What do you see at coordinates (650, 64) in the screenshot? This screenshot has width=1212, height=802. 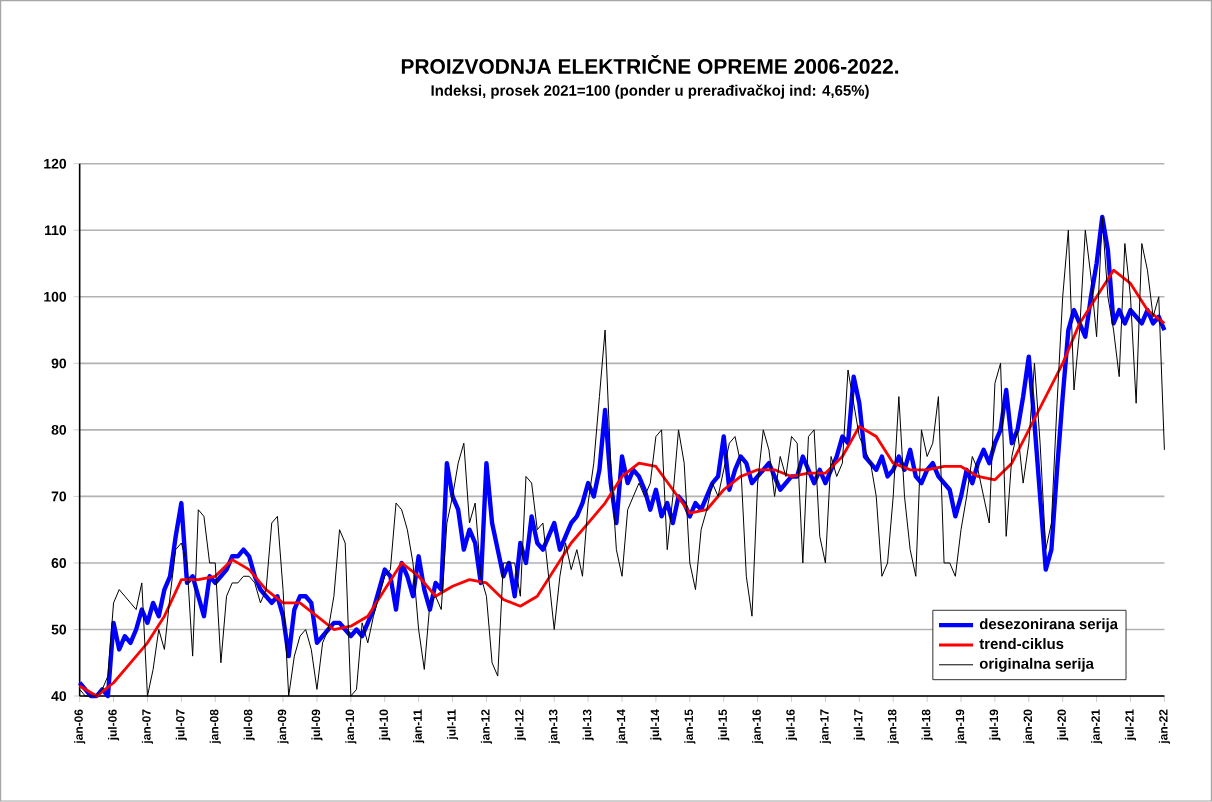 I see `chart-title: PROIZVODNJA ELEKTRIČNE OPREME 2006-2022.` at bounding box center [650, 64].